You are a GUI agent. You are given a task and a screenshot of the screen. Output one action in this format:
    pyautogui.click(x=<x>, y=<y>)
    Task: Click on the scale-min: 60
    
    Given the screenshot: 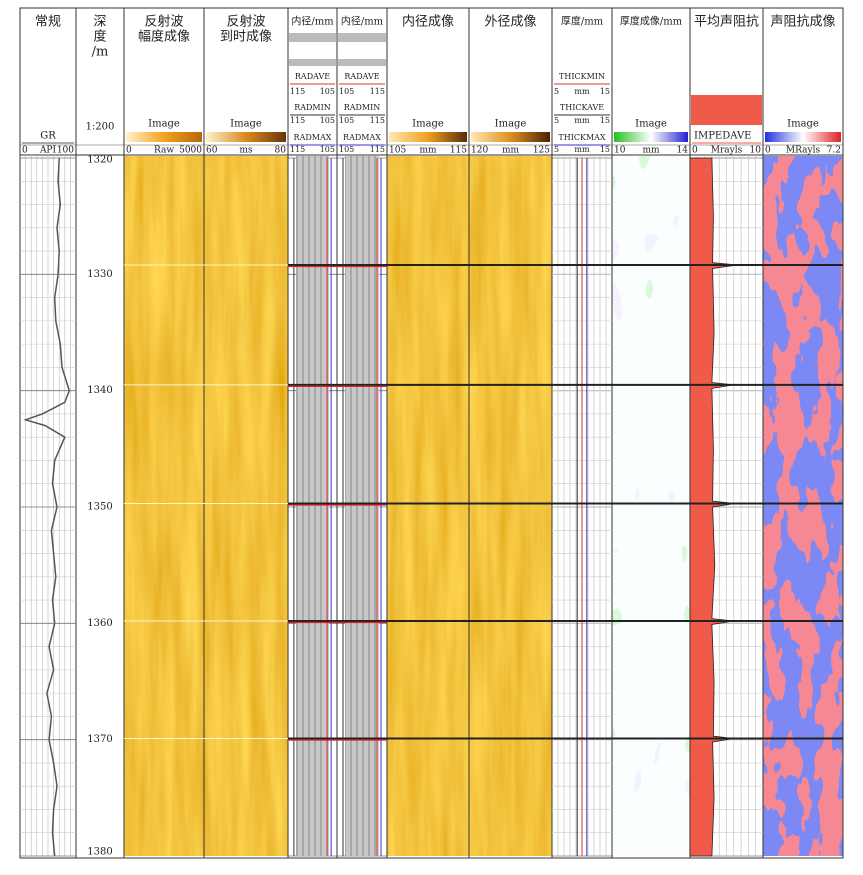 What is the action you would take?
    pyautogui.click(x=212, y=151)
    